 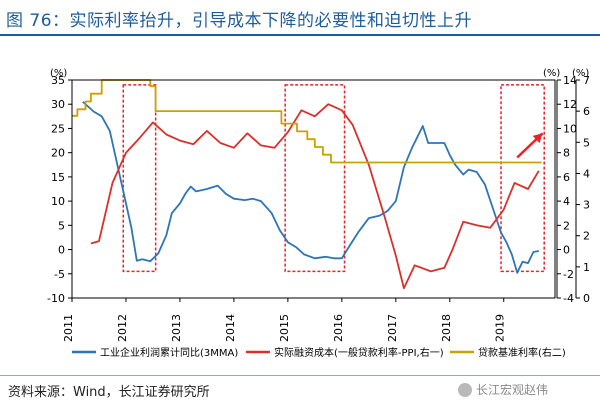 I want to click on right-outer-axis-tick-label: 1, so click(x=586, y=267).